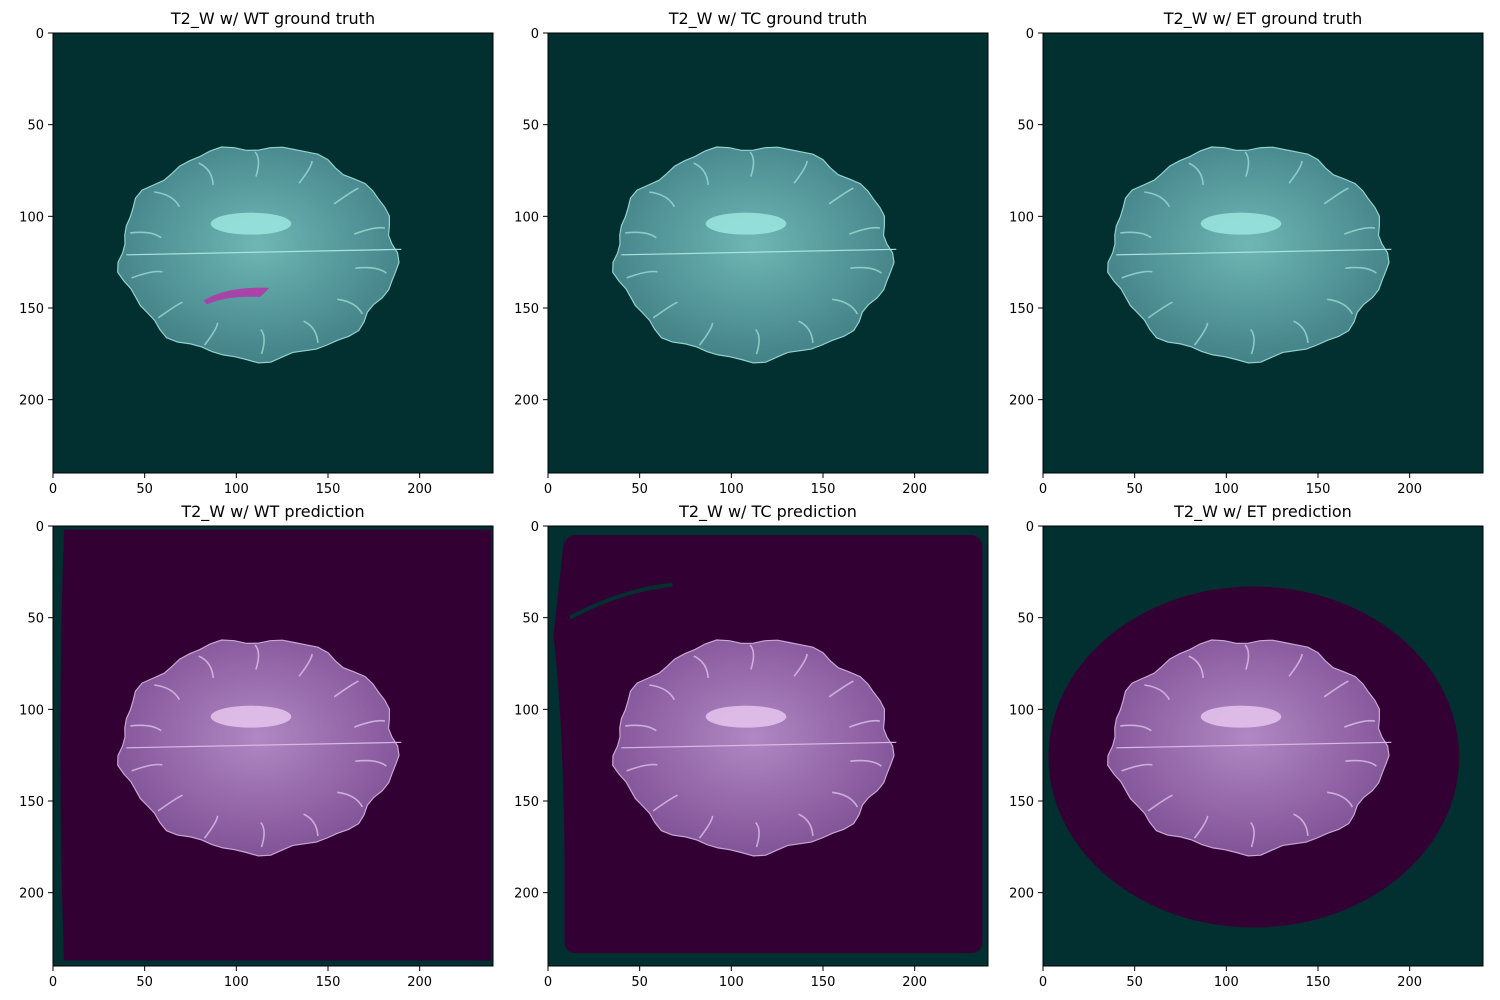 This screenshot has width=1500, height=1000. Describe the element at coordinates (621, 601) in the screenshot. I see `prediction-gap` at that location.